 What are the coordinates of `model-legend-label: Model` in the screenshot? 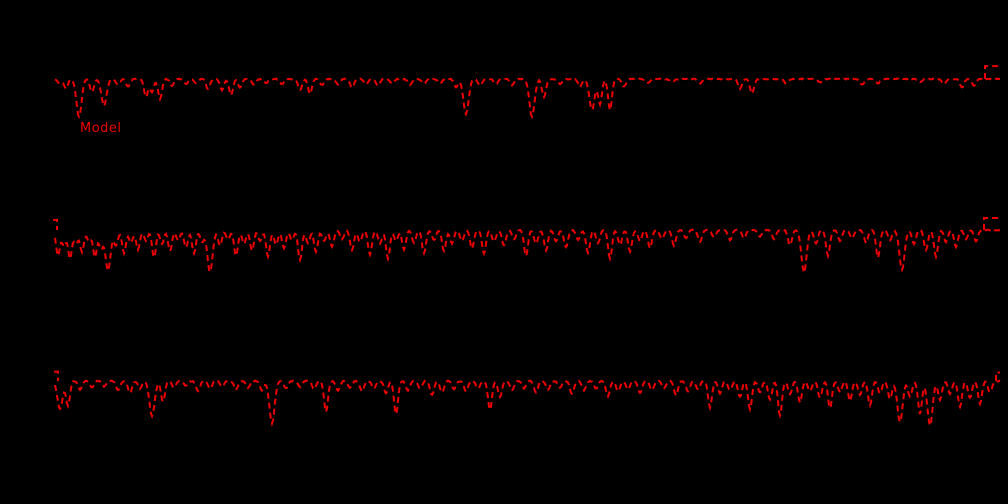 It's located at (101, 128).